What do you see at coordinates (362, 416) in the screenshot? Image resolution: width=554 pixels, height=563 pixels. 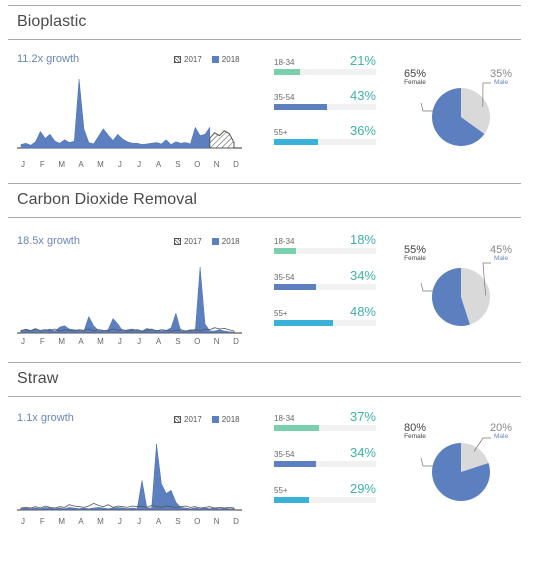 I see `age-percent: 37%` at bounding box center [362, 416].